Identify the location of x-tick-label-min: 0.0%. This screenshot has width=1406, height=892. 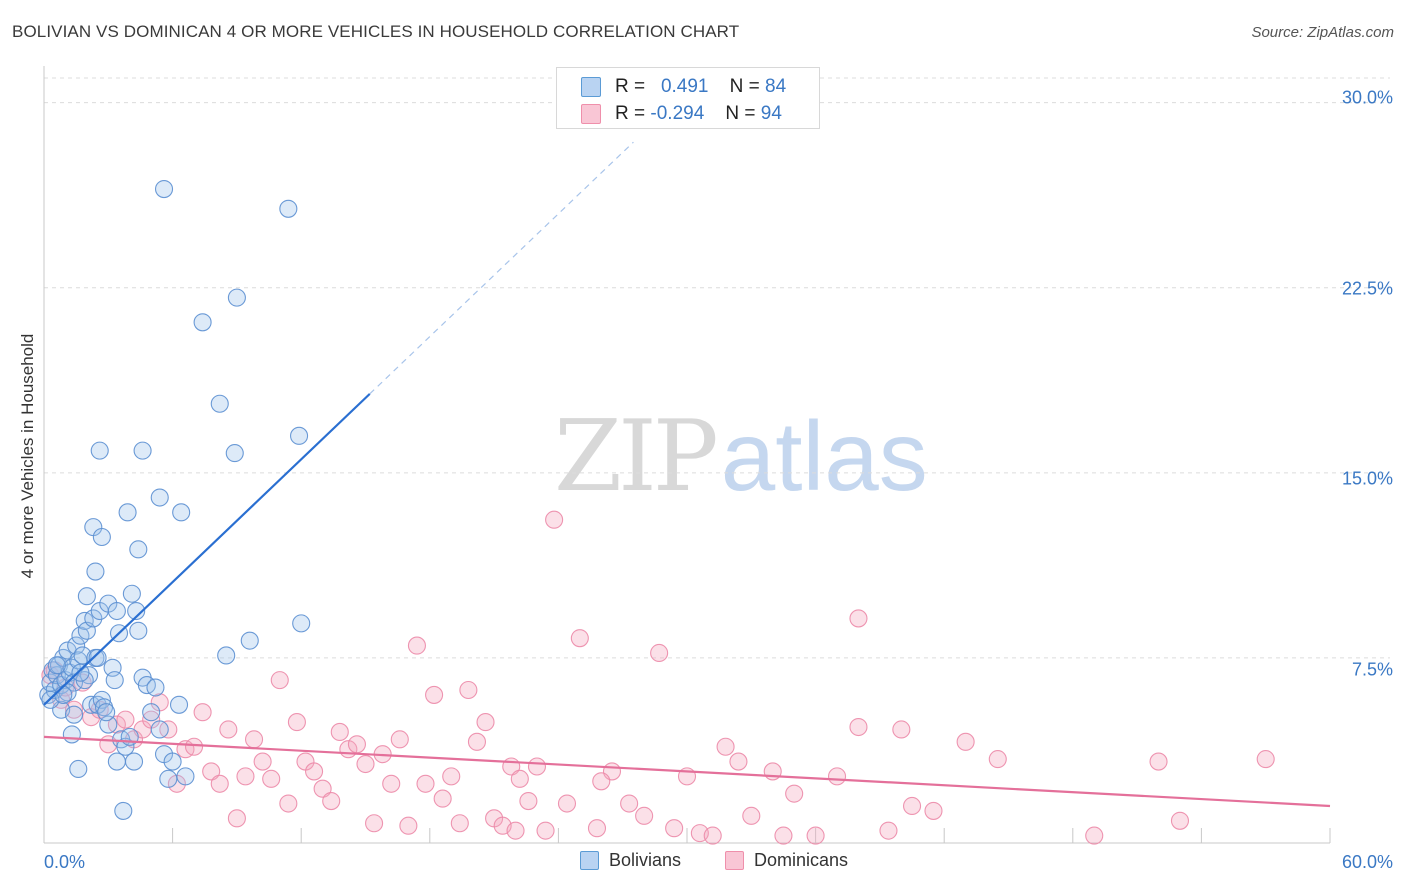
(65, 862).